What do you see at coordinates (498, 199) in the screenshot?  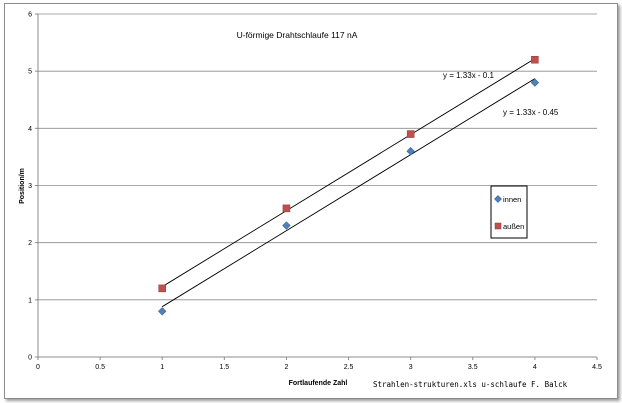 I see `legend-marker-innen` at bounding box center [498, 199].